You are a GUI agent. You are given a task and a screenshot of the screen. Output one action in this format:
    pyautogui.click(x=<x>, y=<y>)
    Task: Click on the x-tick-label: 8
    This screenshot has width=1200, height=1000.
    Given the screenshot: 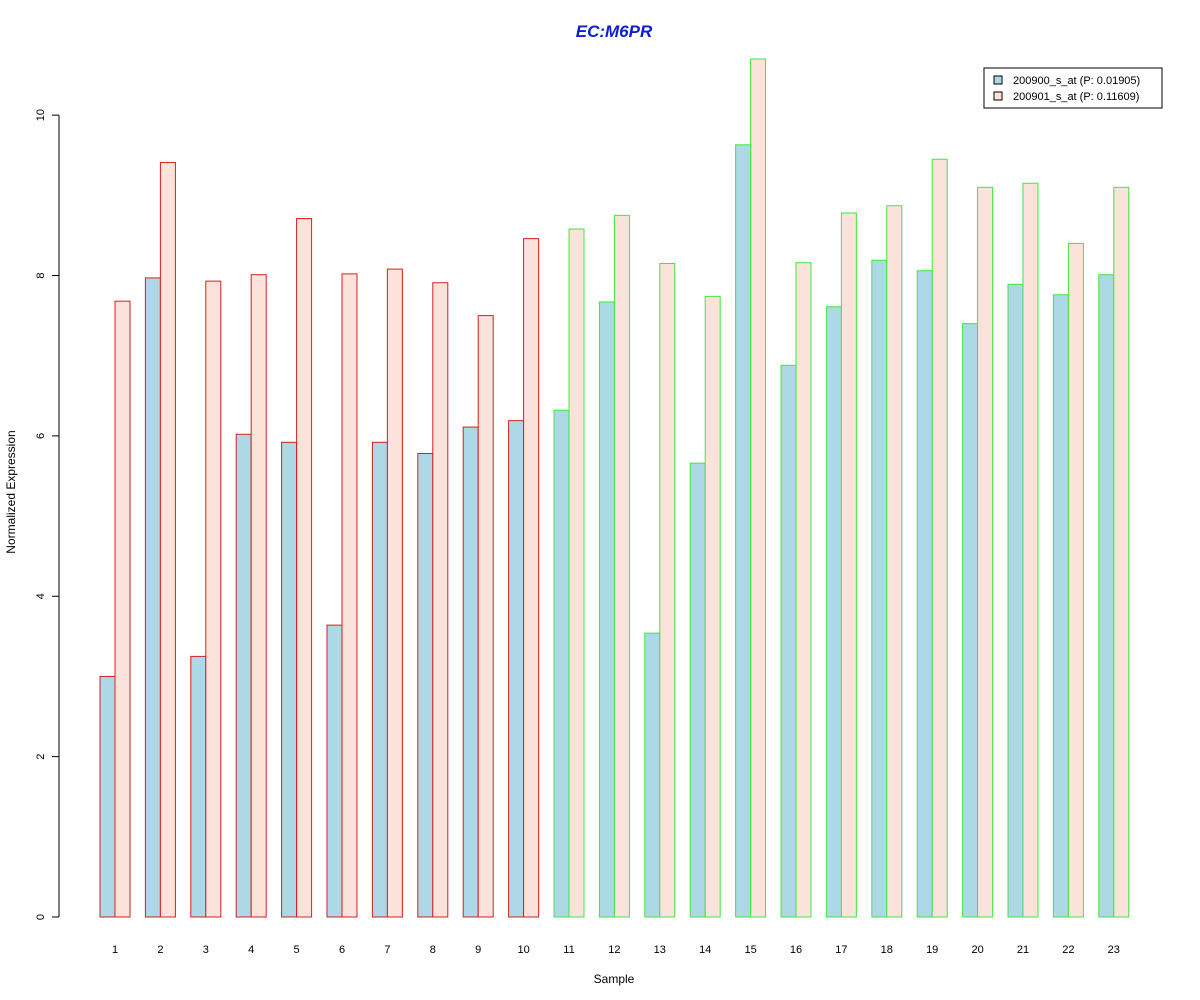 What is the action you would take?
    pyautogui.click(x=433, y=950)
    